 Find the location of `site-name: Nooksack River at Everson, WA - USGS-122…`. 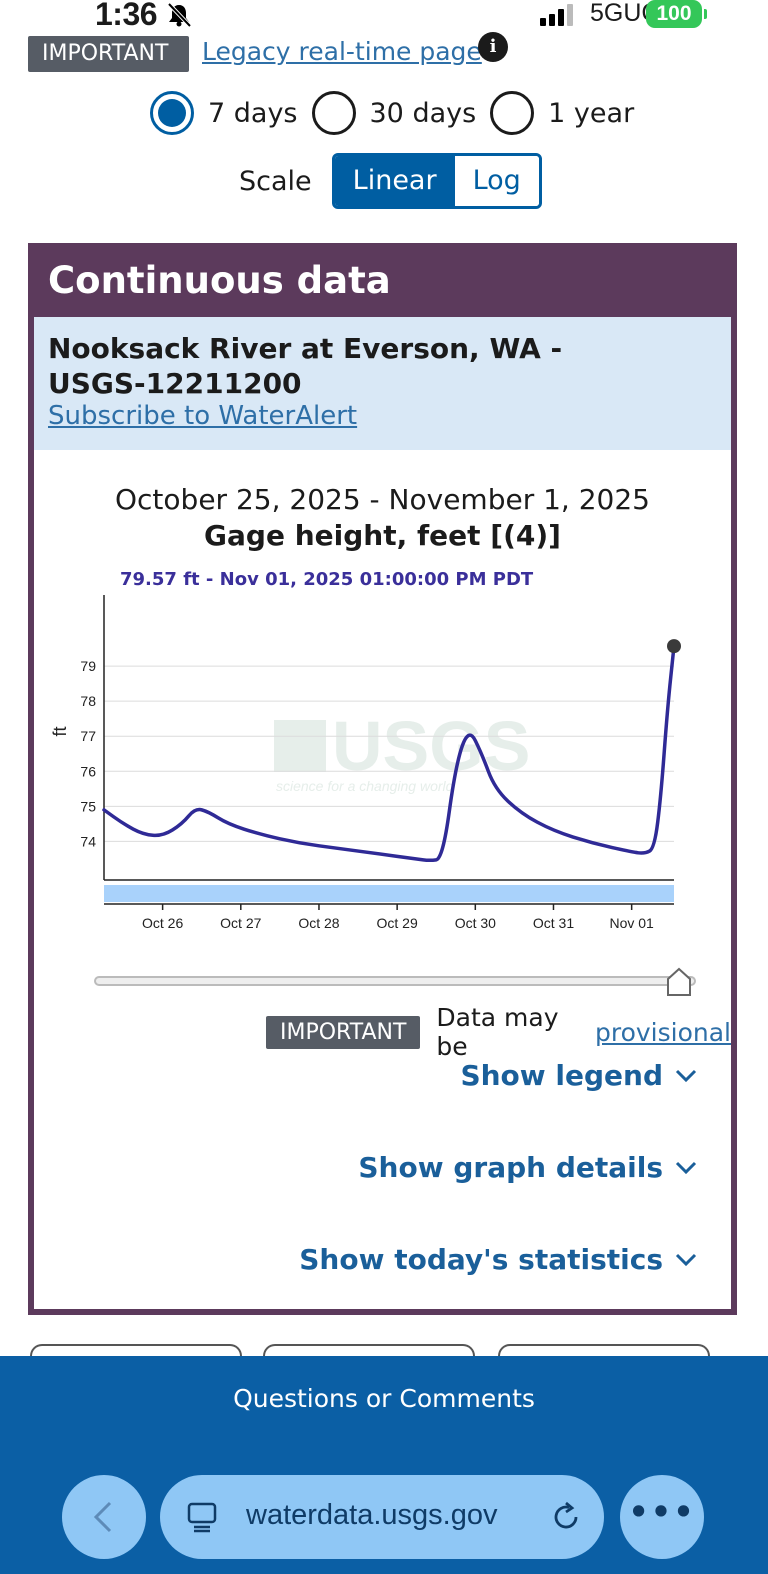

site-name: Nooksack River at Everson, WA - USGS-122… is located at coordinates (305, 366).